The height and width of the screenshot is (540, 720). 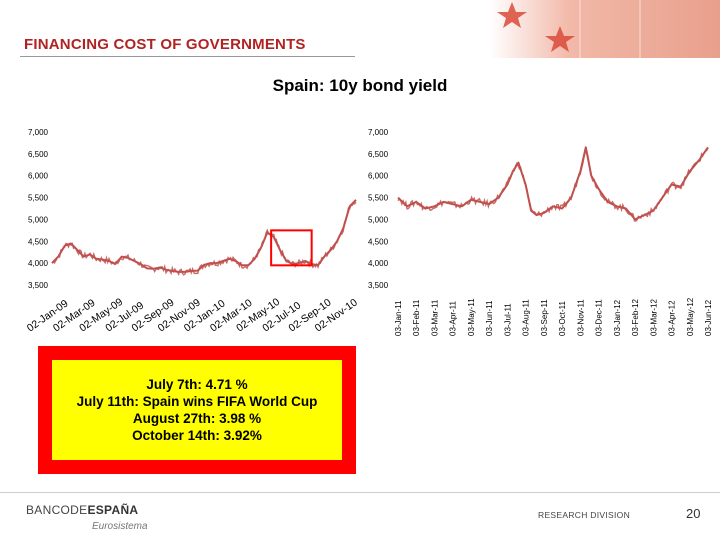 I want to click on x-tick-label: 03-Sep-11, so click(x=544, y=317).